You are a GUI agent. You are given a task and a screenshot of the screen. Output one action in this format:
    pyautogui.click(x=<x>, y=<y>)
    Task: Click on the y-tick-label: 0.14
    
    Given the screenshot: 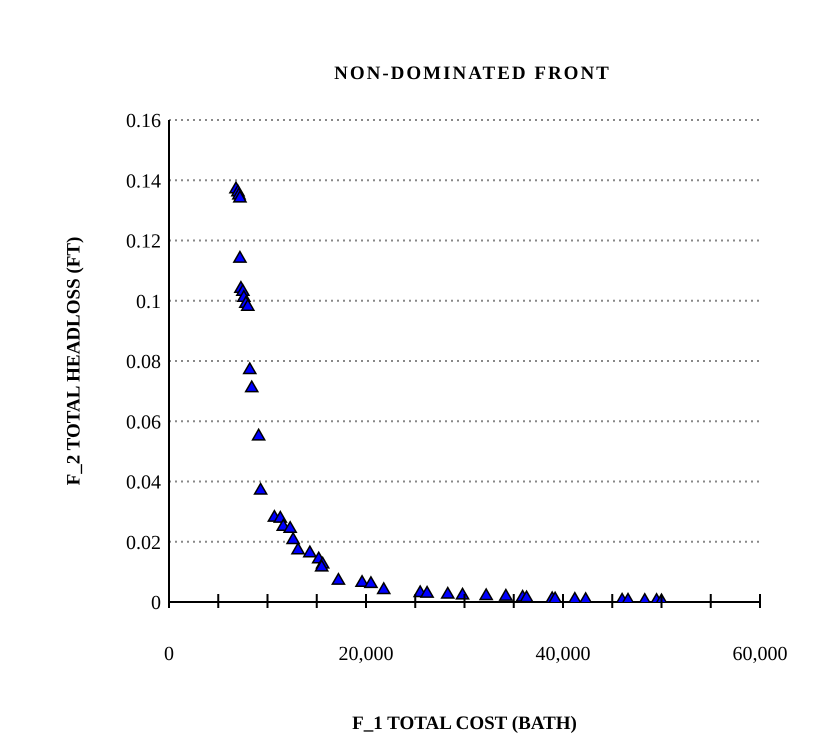 What is the action you would take?
    pyautogui.click(x=143, y=181)
    